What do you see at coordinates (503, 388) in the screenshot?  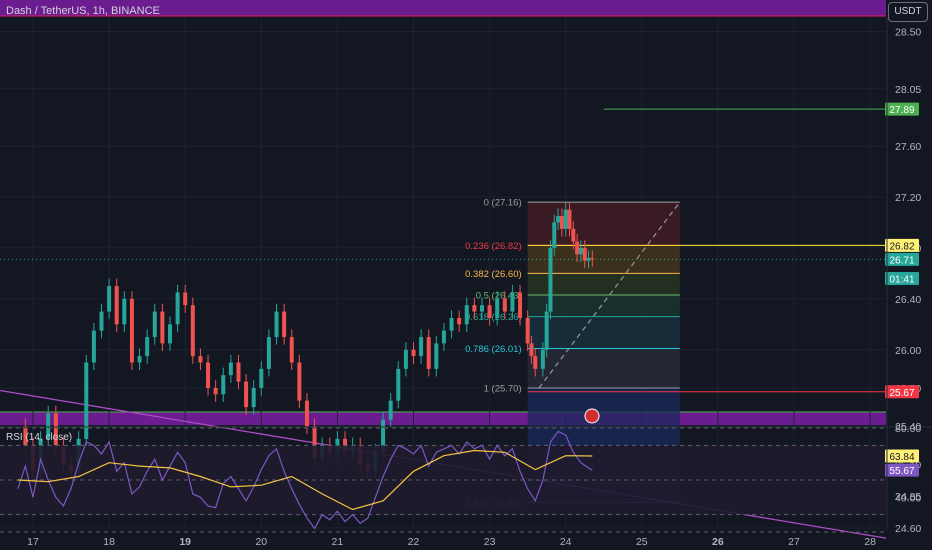 I see `fib-level-label: 1 (25.70)` at bounding box center [503, 388].